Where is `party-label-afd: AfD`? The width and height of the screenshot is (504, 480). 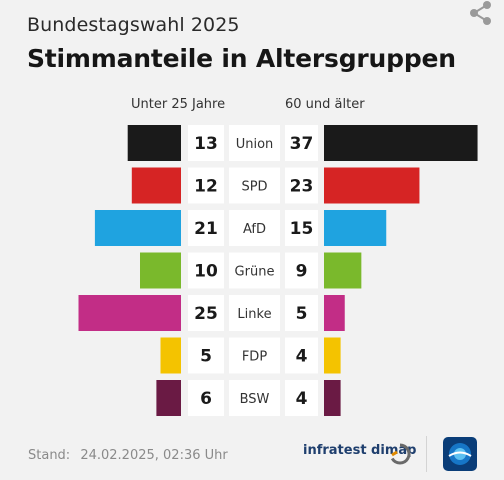 party-label-afd: AfD is located at coordinates (254, 229).